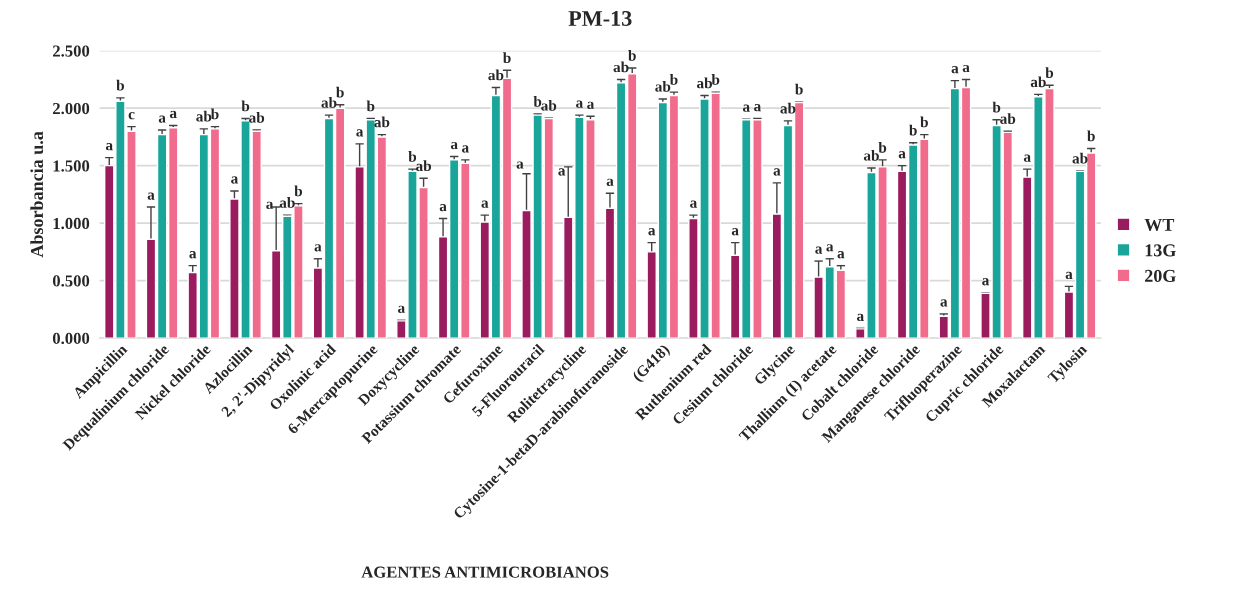  Describe the element at coordinates (71, 338) in the screenshot. I see `y-tick-label: 0.000` at that location.